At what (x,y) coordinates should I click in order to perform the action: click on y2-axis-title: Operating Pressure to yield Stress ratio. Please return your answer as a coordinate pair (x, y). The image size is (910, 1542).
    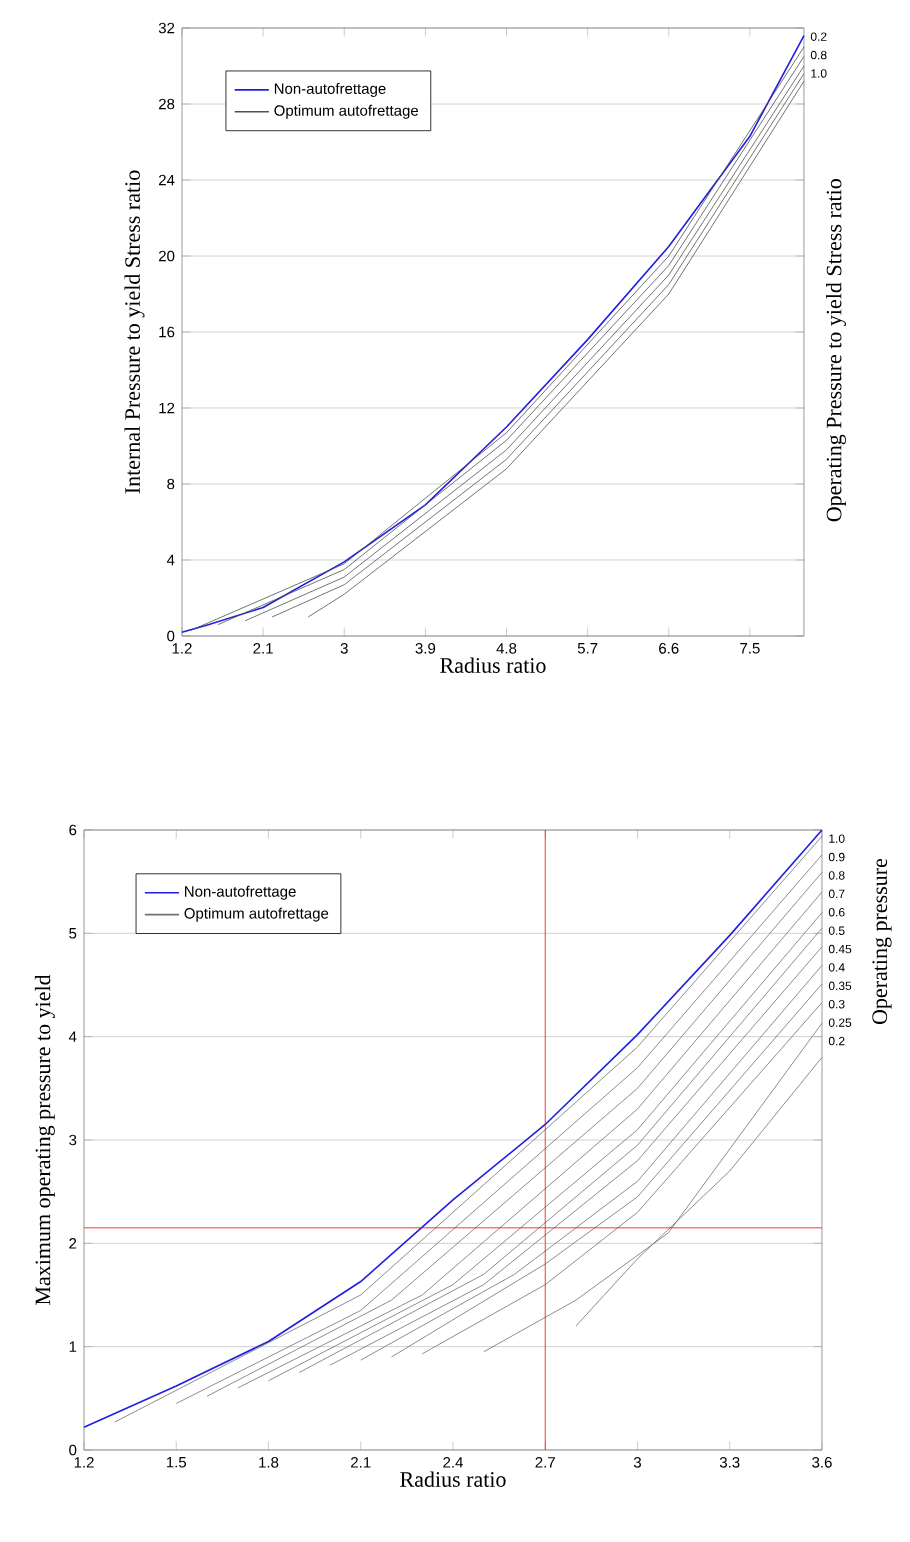
    Looking at the image, I should click on (836, 350).